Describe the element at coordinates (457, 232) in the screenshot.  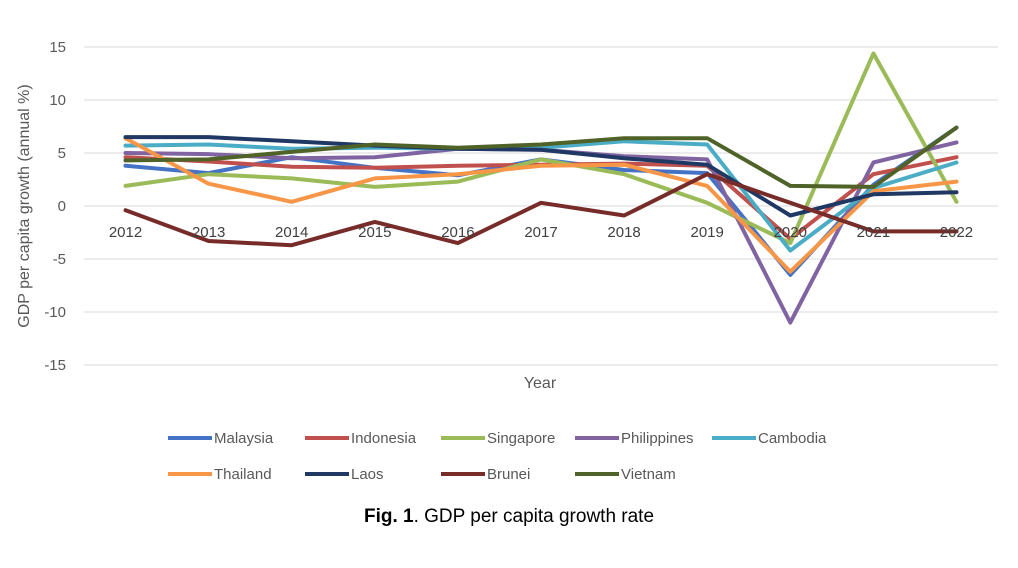
I see `x-tick-label: 2016` at that location.